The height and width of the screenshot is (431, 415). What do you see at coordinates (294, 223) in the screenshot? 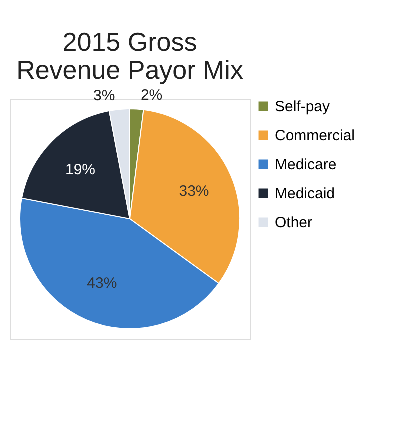
I see `legend-label: Other` at bounding box center [294, 223].